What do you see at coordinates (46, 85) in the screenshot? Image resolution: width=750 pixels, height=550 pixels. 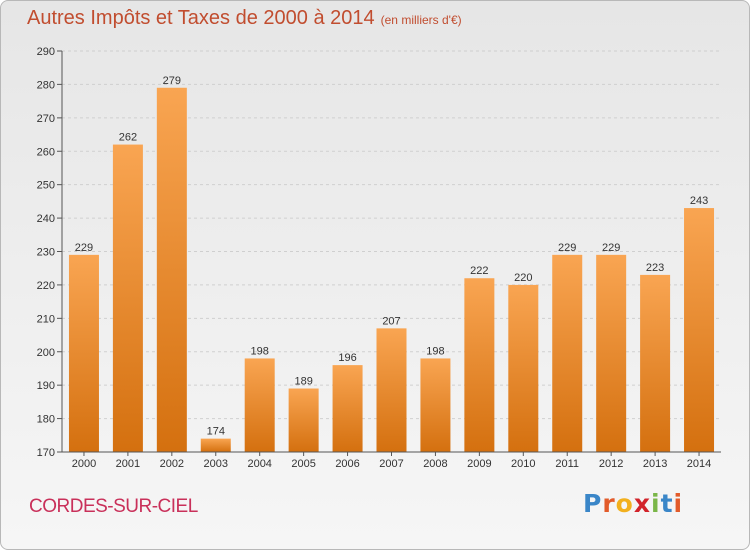 I see `y-tick-label: 280` at bounding box center [46, 85].